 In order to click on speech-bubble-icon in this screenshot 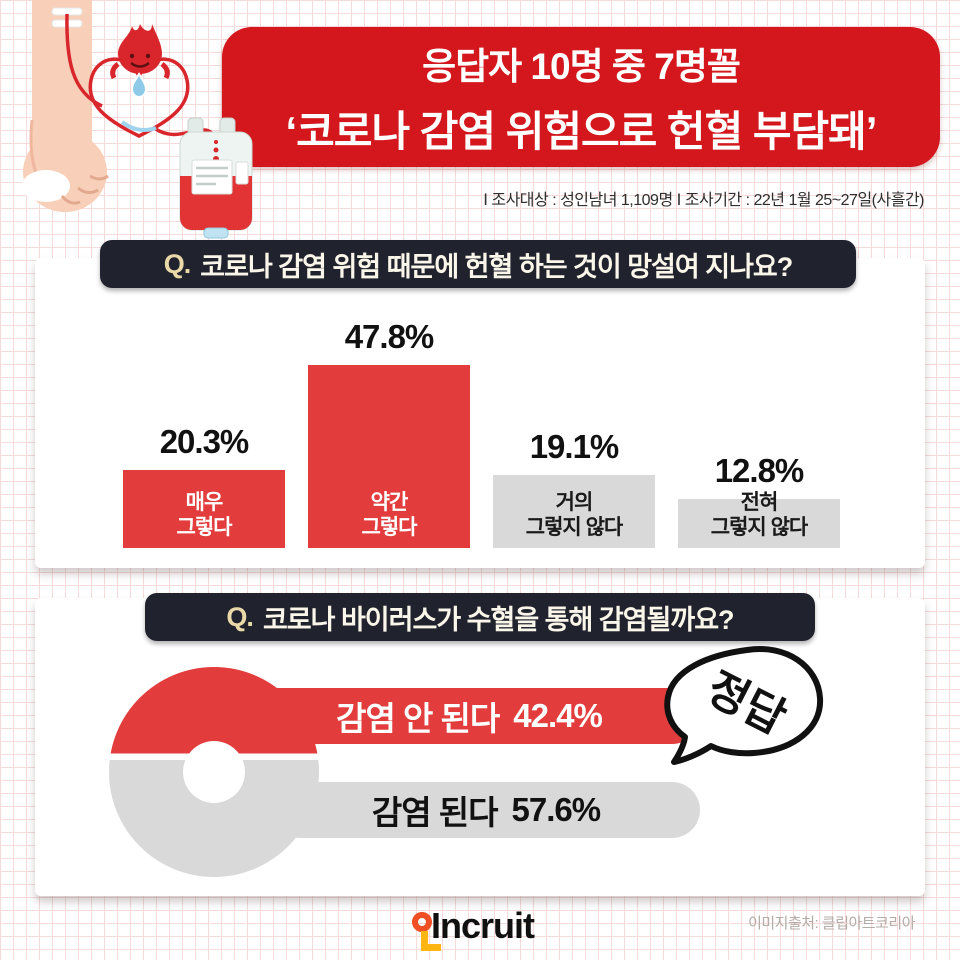, I will do `click(744, 705)`.